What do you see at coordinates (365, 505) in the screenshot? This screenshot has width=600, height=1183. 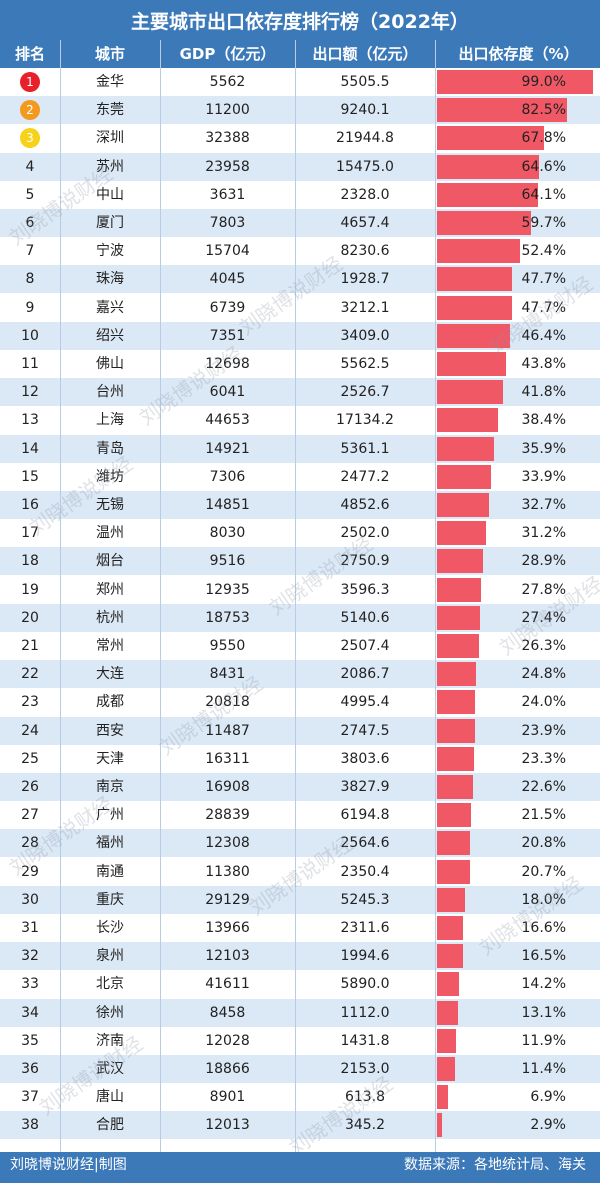 I see `export-cell: 4852.6` at bounding box center [365, 505].